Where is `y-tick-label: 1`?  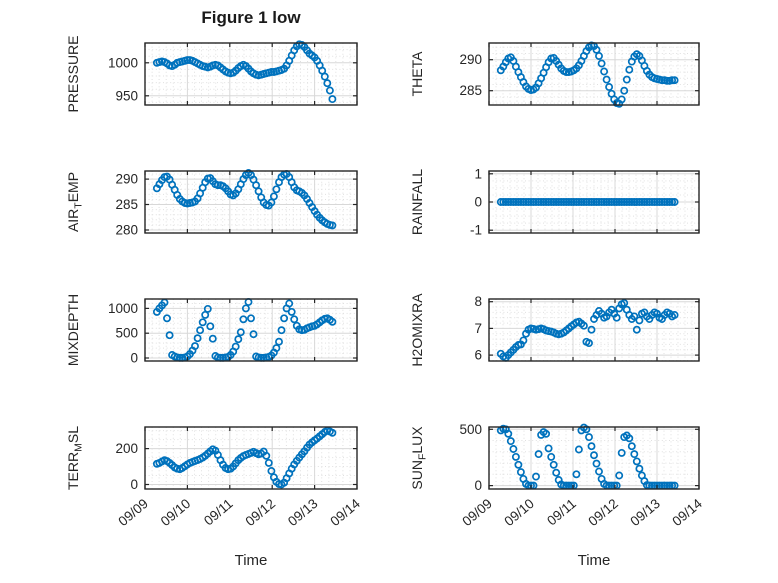 y-tick-label: 1 is located at coordinates (478, 173).